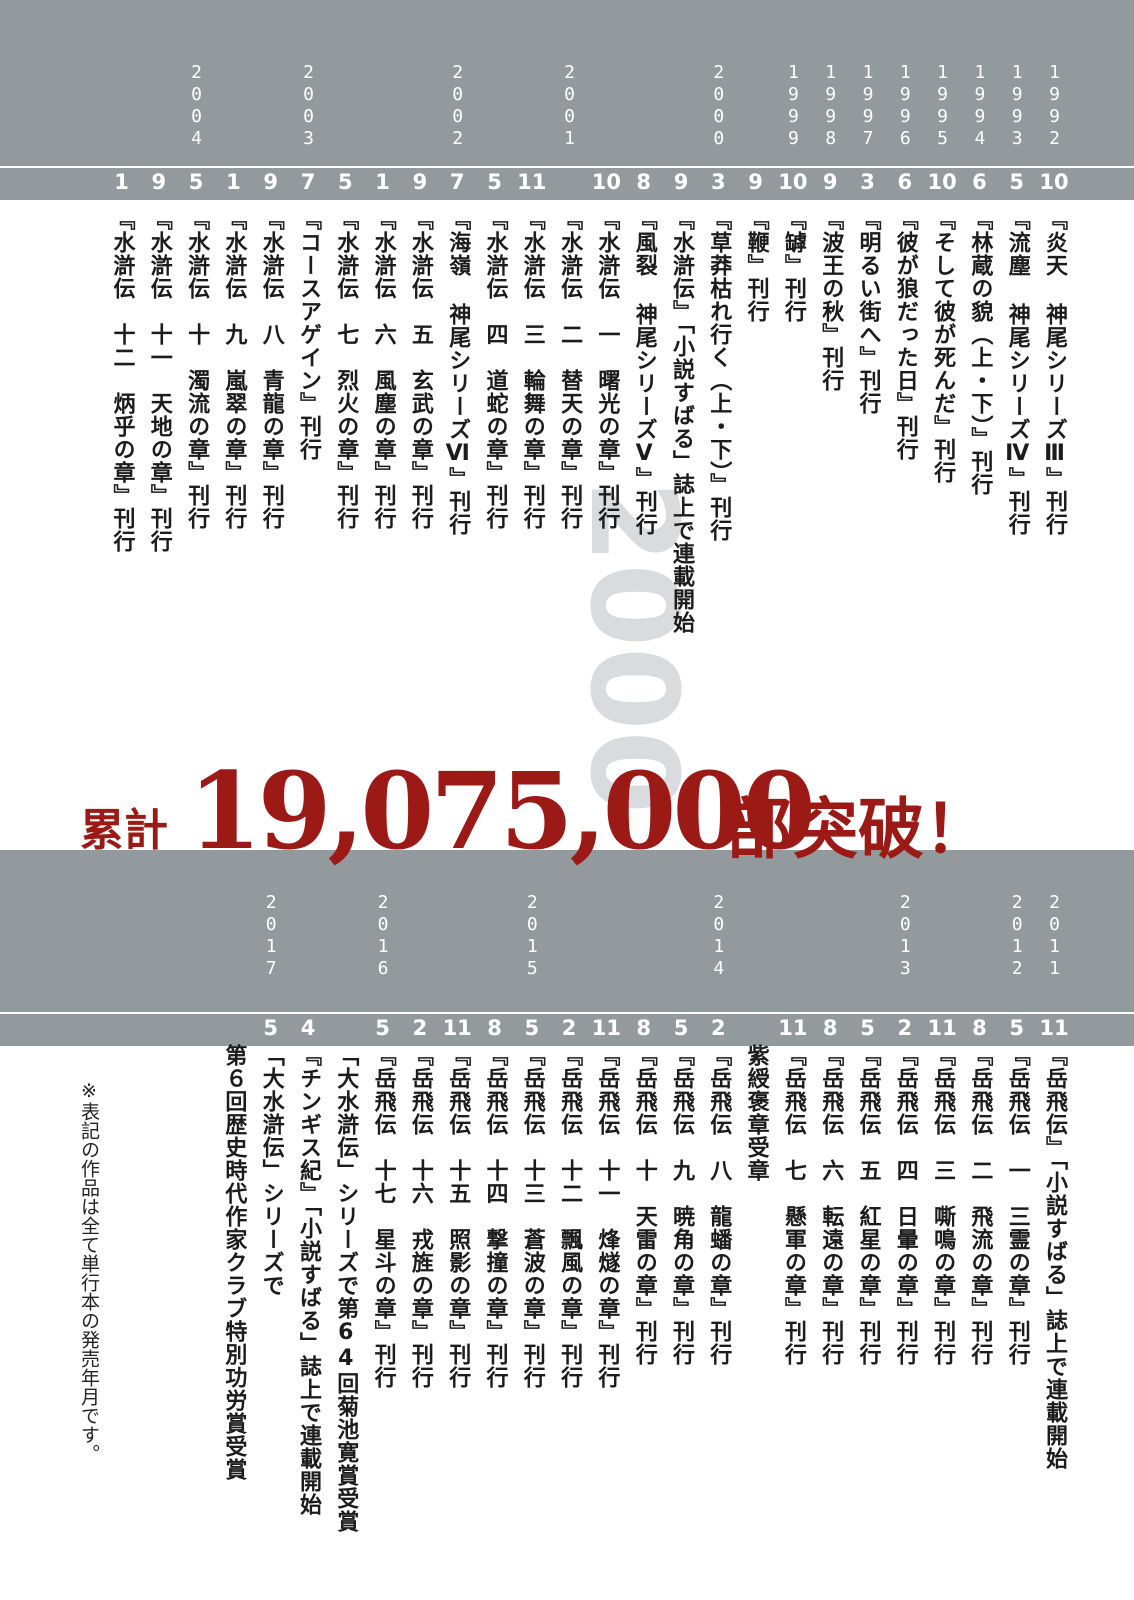 This screenshot has height=1600, width=1134. Describe the element at coordinates (383, 800) in the screenshot. I see `timeline-column: 1 『水滸伝 六 風塵の章』刊行` at that location.